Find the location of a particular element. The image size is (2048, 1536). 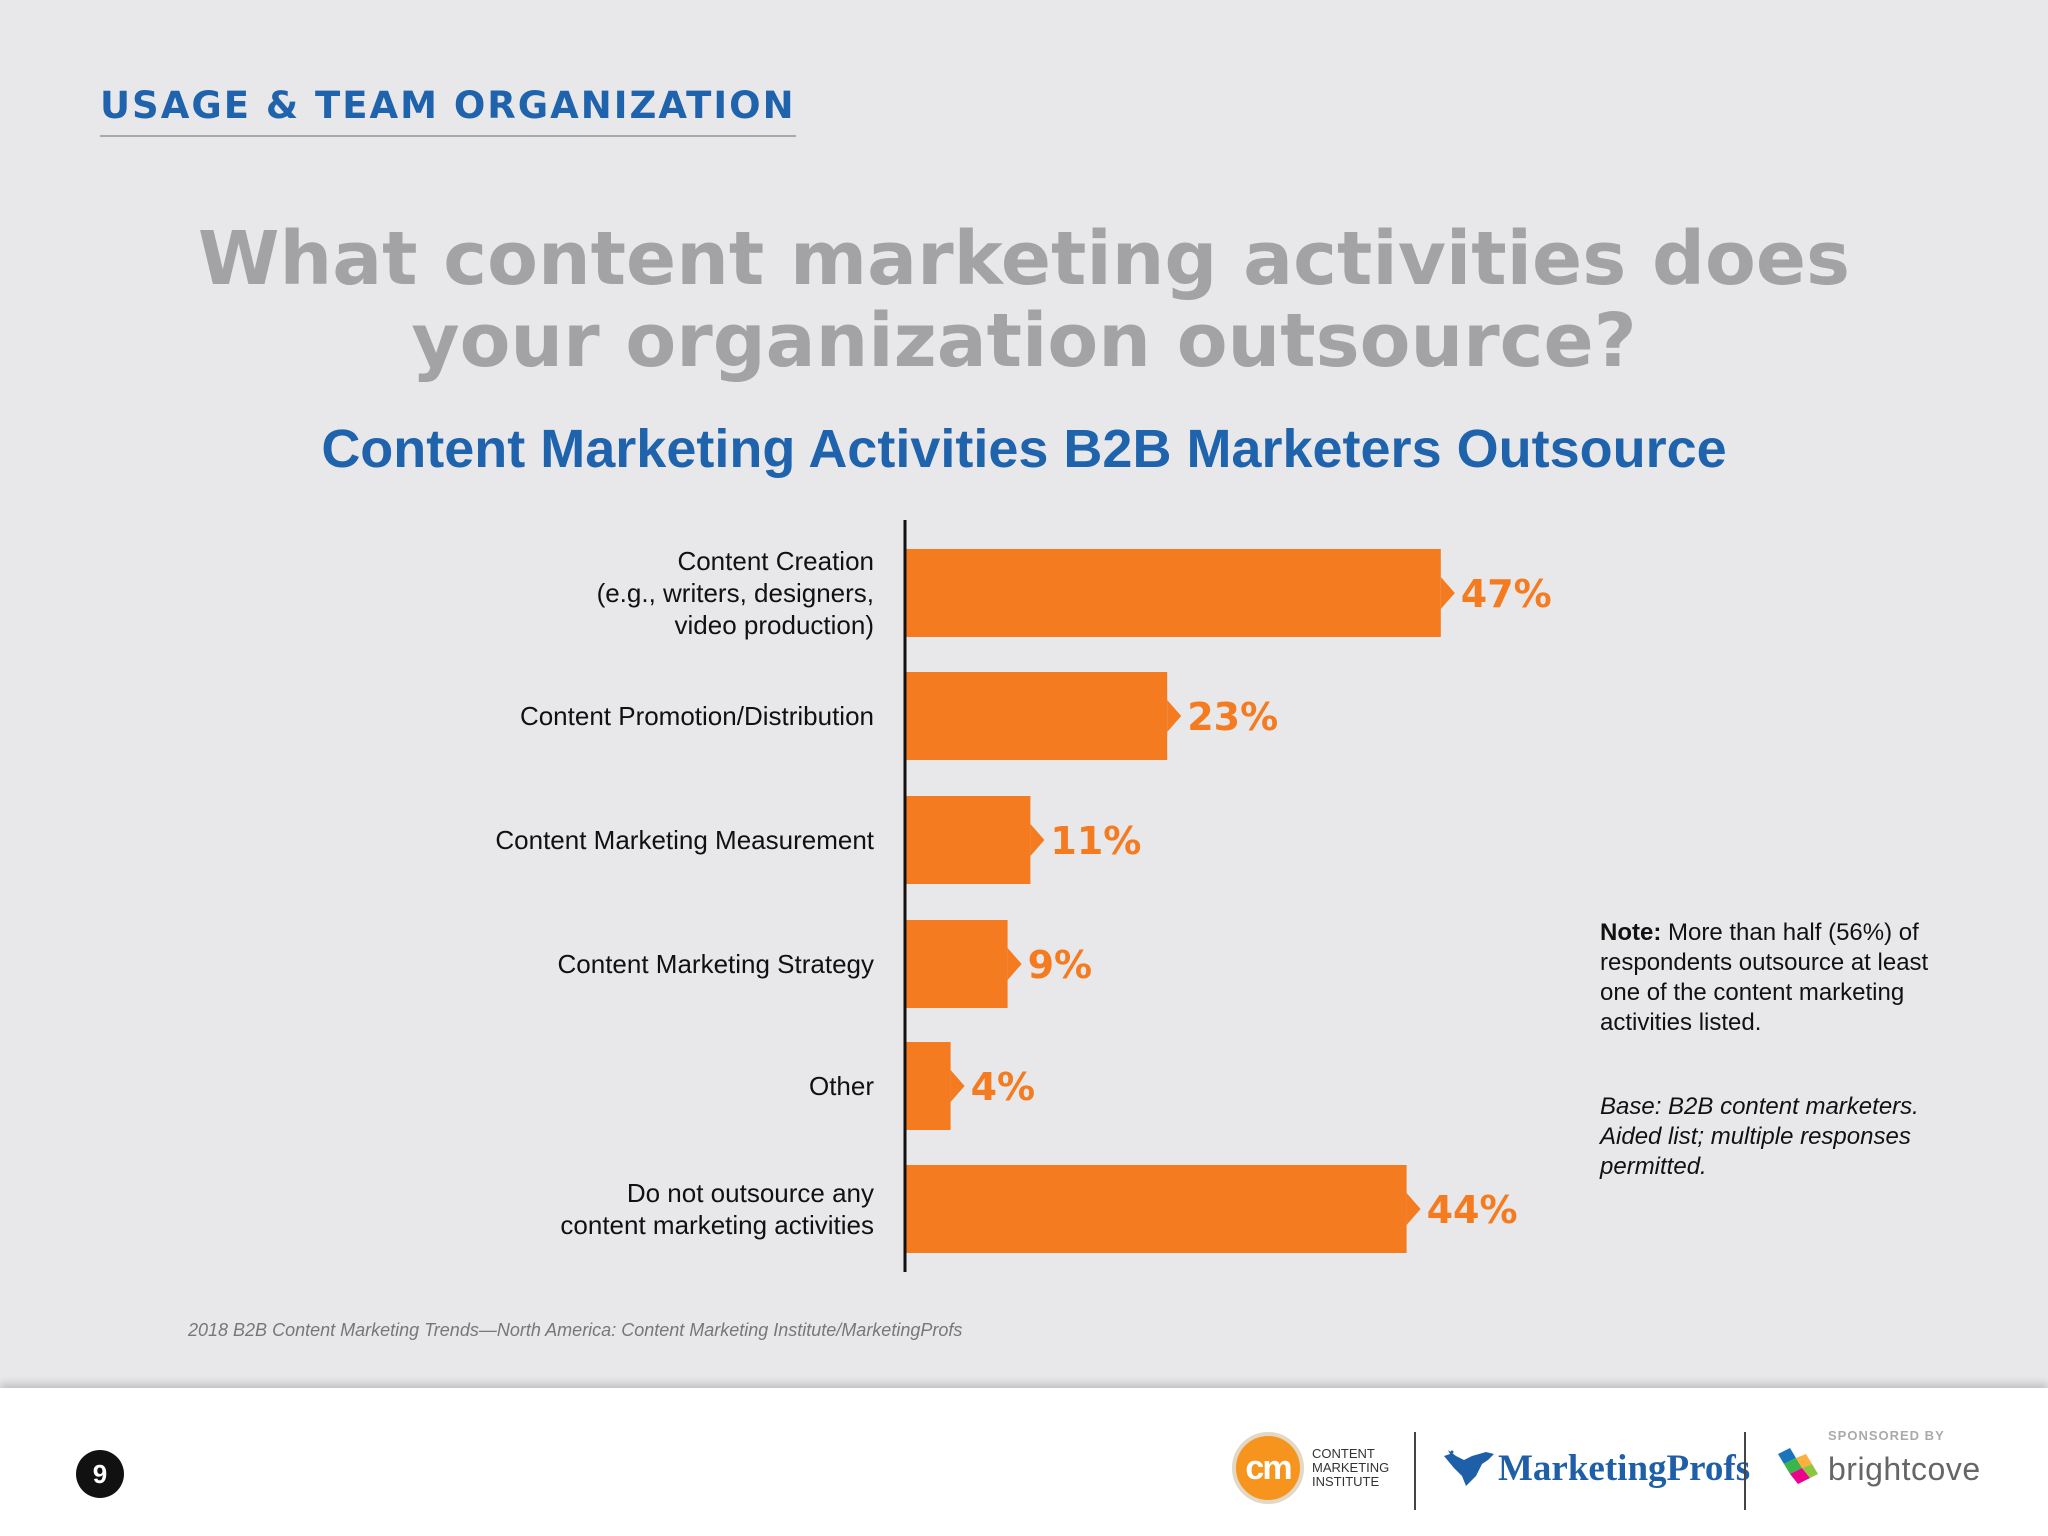

category-label: Content Promotion/Distribution is located at coordinates (697, 716).